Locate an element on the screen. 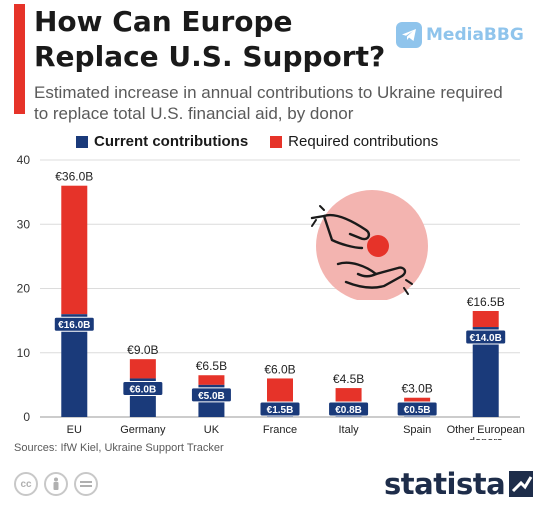  data-label-current: €6.0B is located at coordinates (143, 389).